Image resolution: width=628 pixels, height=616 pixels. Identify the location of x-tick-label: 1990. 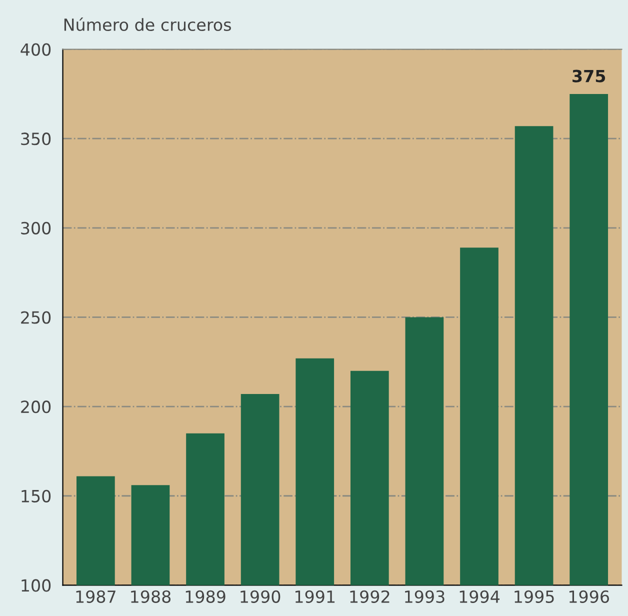
(260, 596).